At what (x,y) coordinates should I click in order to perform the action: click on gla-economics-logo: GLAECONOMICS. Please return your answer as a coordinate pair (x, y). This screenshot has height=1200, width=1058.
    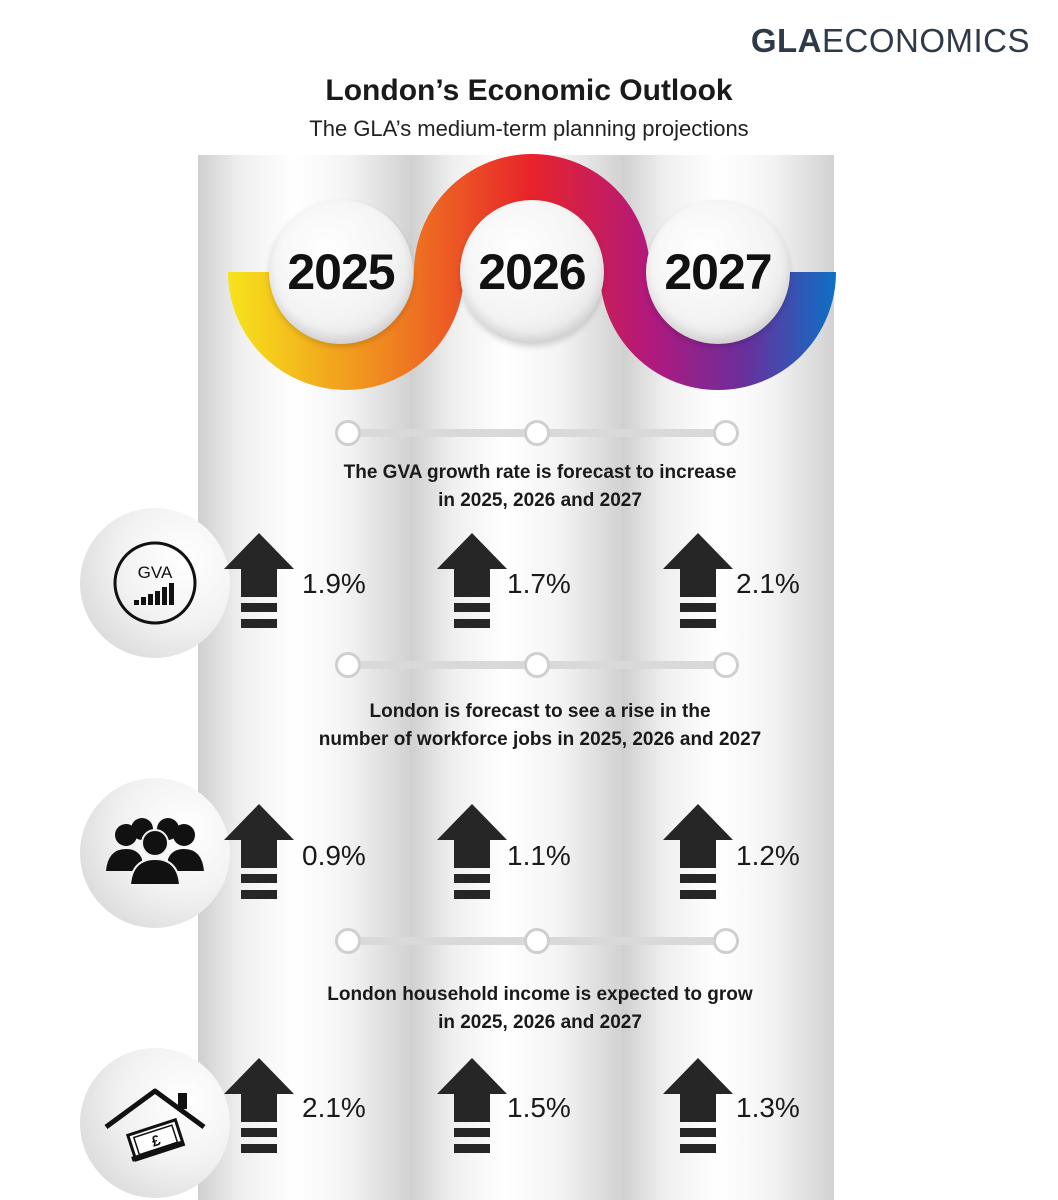
    Looking at the image, I should click on (890, 41).